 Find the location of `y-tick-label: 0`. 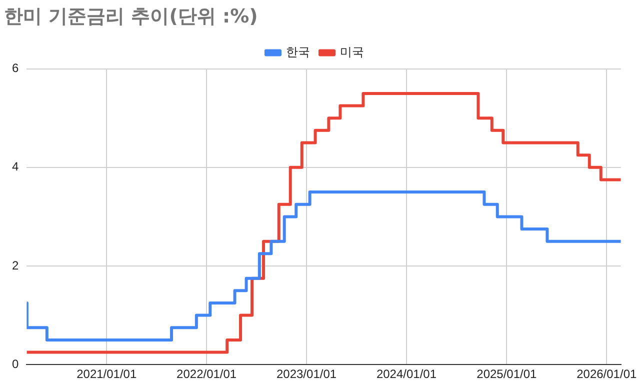

y-tick-label: 0 is located at coordinates (15, 363).